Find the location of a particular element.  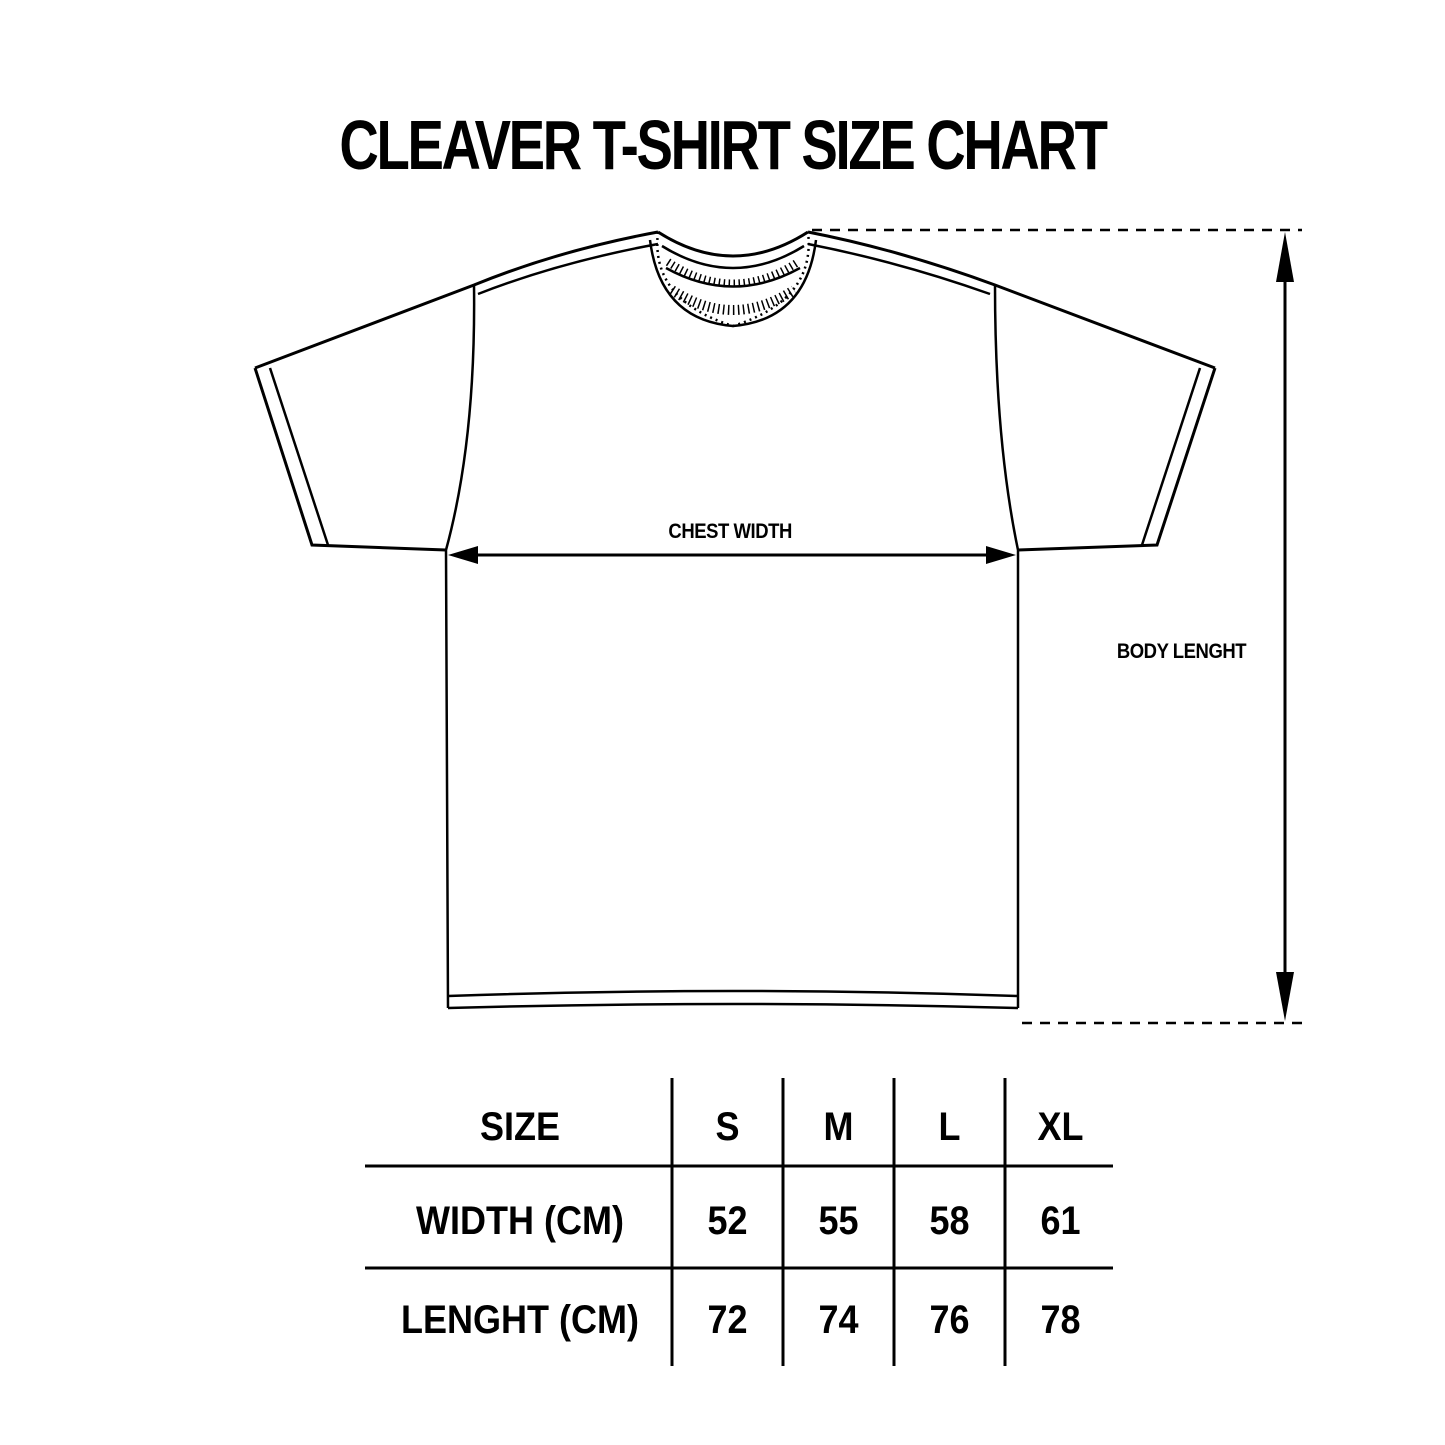

row-label-length: LENGHT (CM) is located at coordinates (520, 1320).